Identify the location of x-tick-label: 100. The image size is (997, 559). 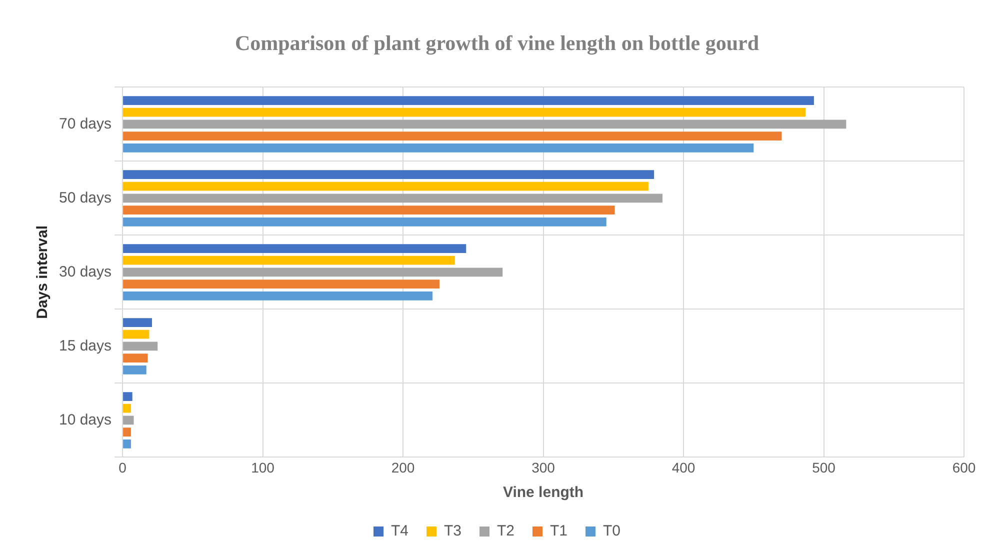
(263, 467).